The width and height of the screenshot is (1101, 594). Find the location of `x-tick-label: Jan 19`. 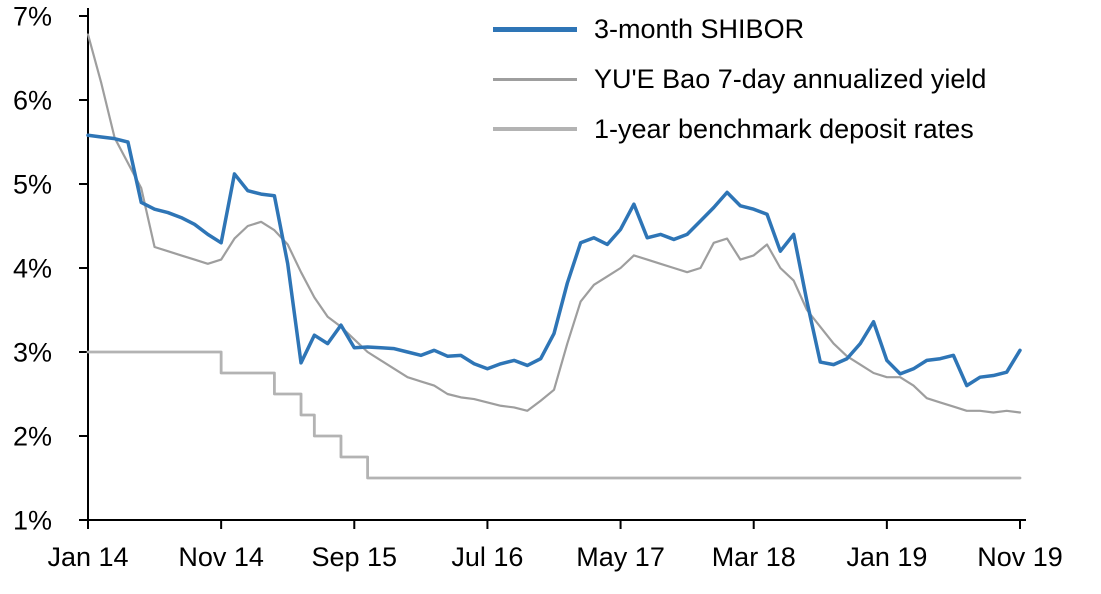

x-tick-label: Jan 19 is located at coordinates (886, 557).